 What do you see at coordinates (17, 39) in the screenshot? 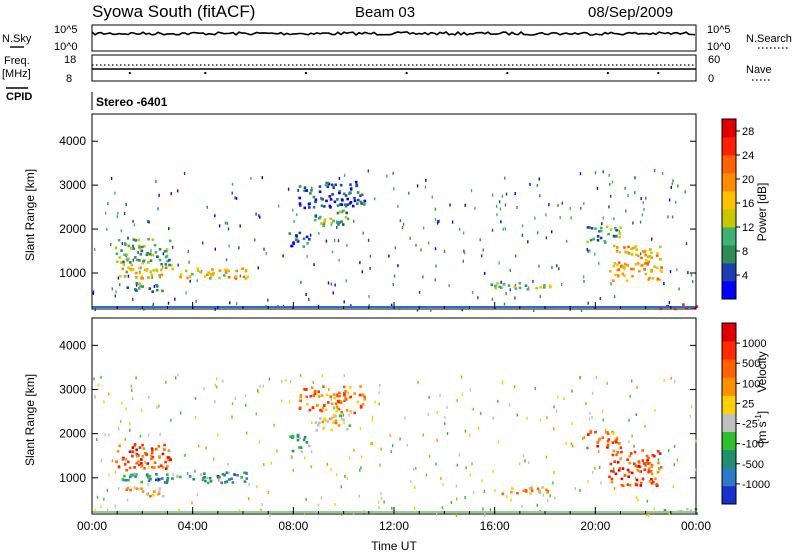
I see `nsky-label: N.Sky` at bounding box center [17, 39].